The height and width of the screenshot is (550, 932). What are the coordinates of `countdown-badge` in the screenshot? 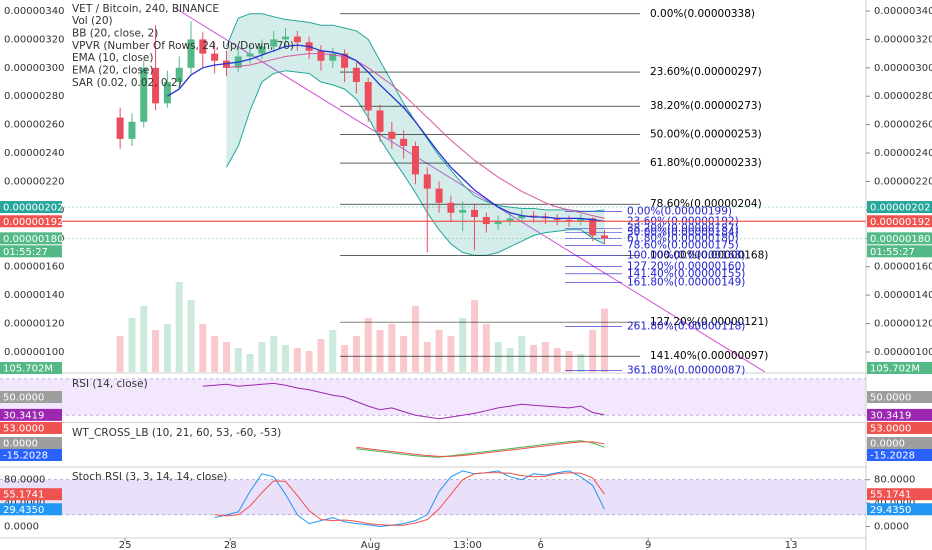 It's located at (31, 251).